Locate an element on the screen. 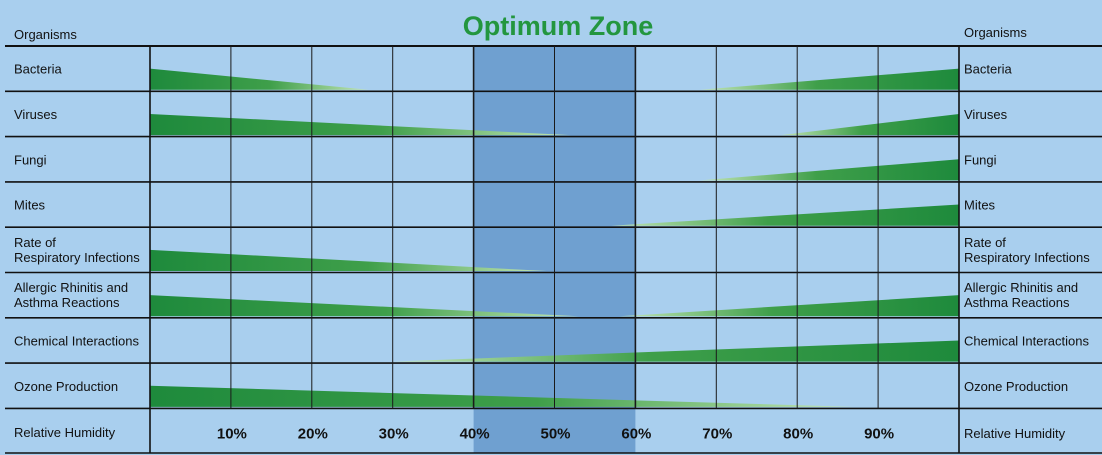 The width and height of the screenshot is (1102, 455). tick-label-50: 50% is located at coordinates (555, 433).